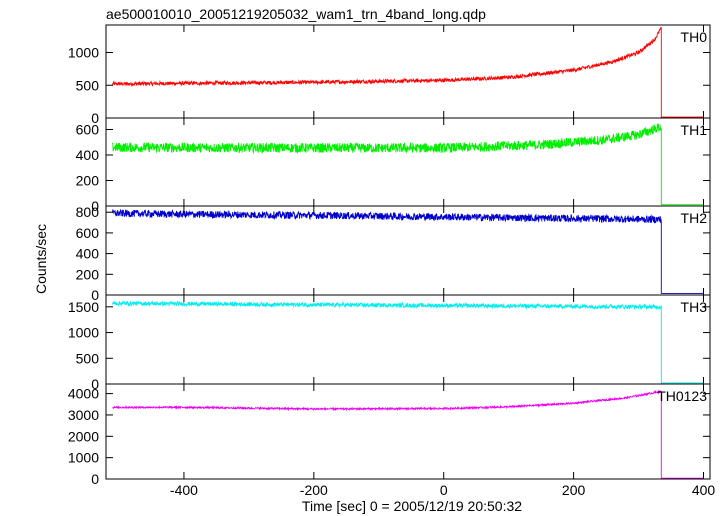 The width and height of the screenshot is (724, 516). I want to click on y-tick-label: 3000, so click(83, 415).